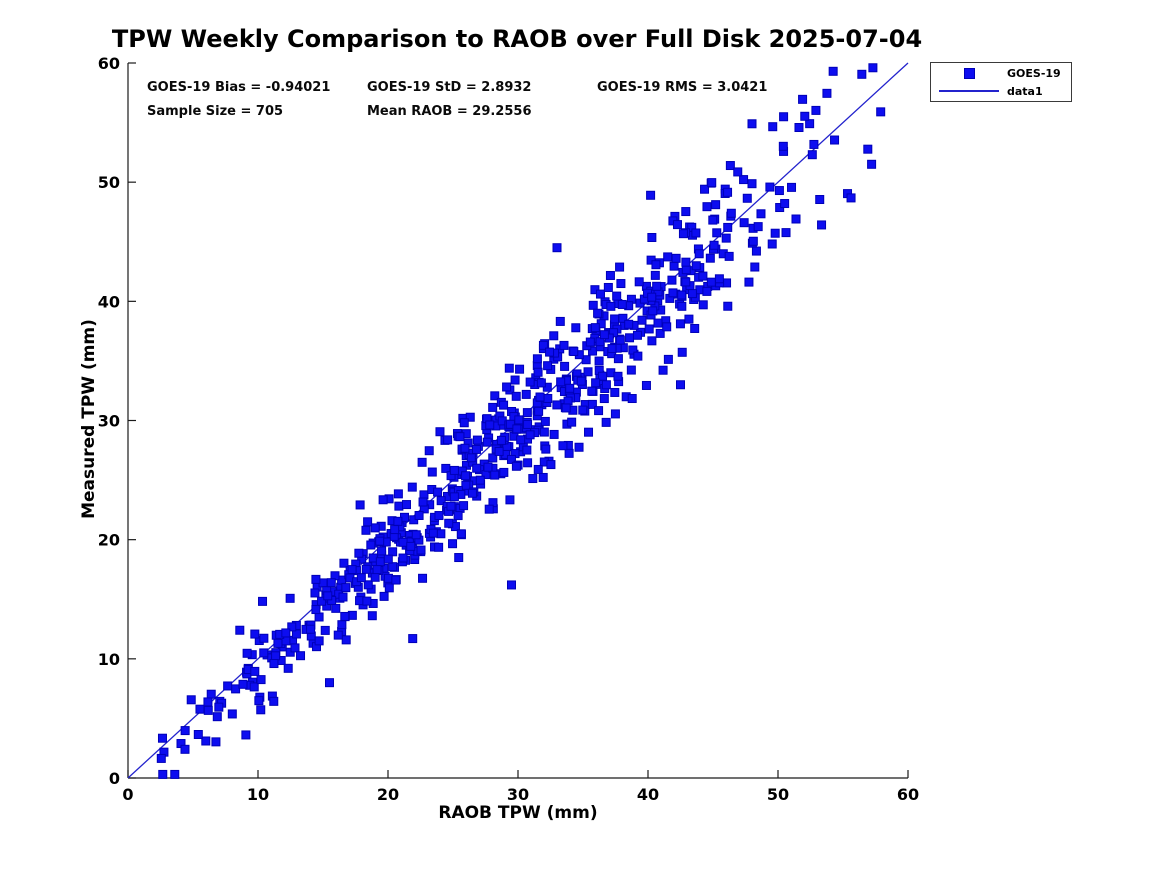 The image size is (1167, 875). What do you see at coordinates (518, 794) in the screenshot?
I see `x-axis-tick-label: 30` at bounding box center [518, 794].